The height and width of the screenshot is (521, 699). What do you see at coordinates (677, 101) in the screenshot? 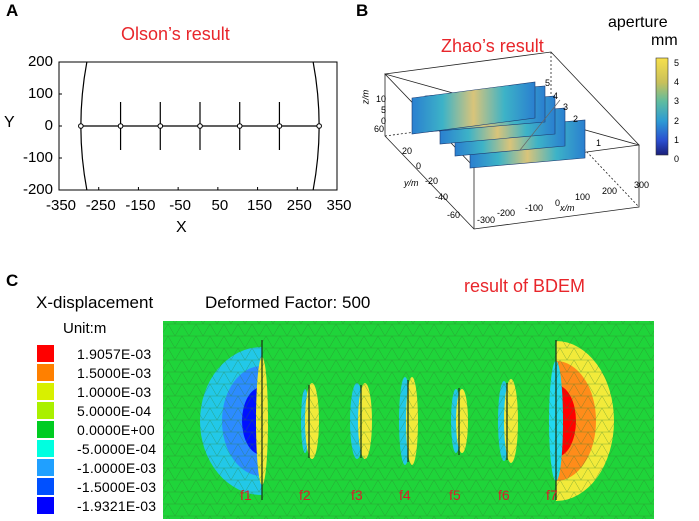
I see `colorbar-tick: 3` at bounding box center [677, 101].